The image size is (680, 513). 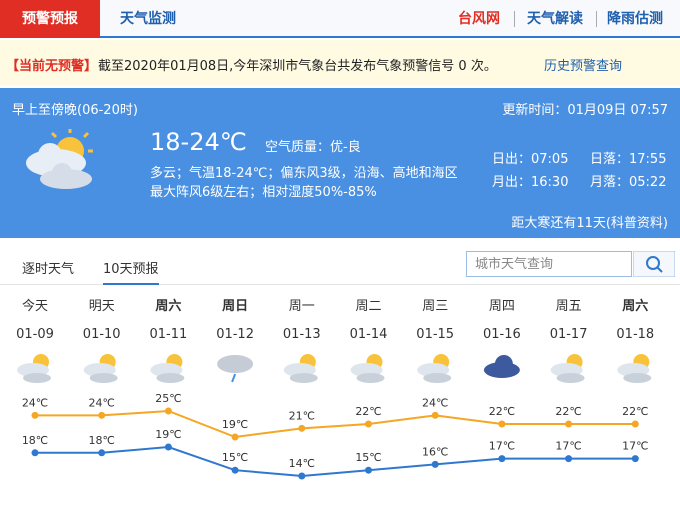 I want to click on warning-link: 历史预警查询, so click(x=583, y=66).